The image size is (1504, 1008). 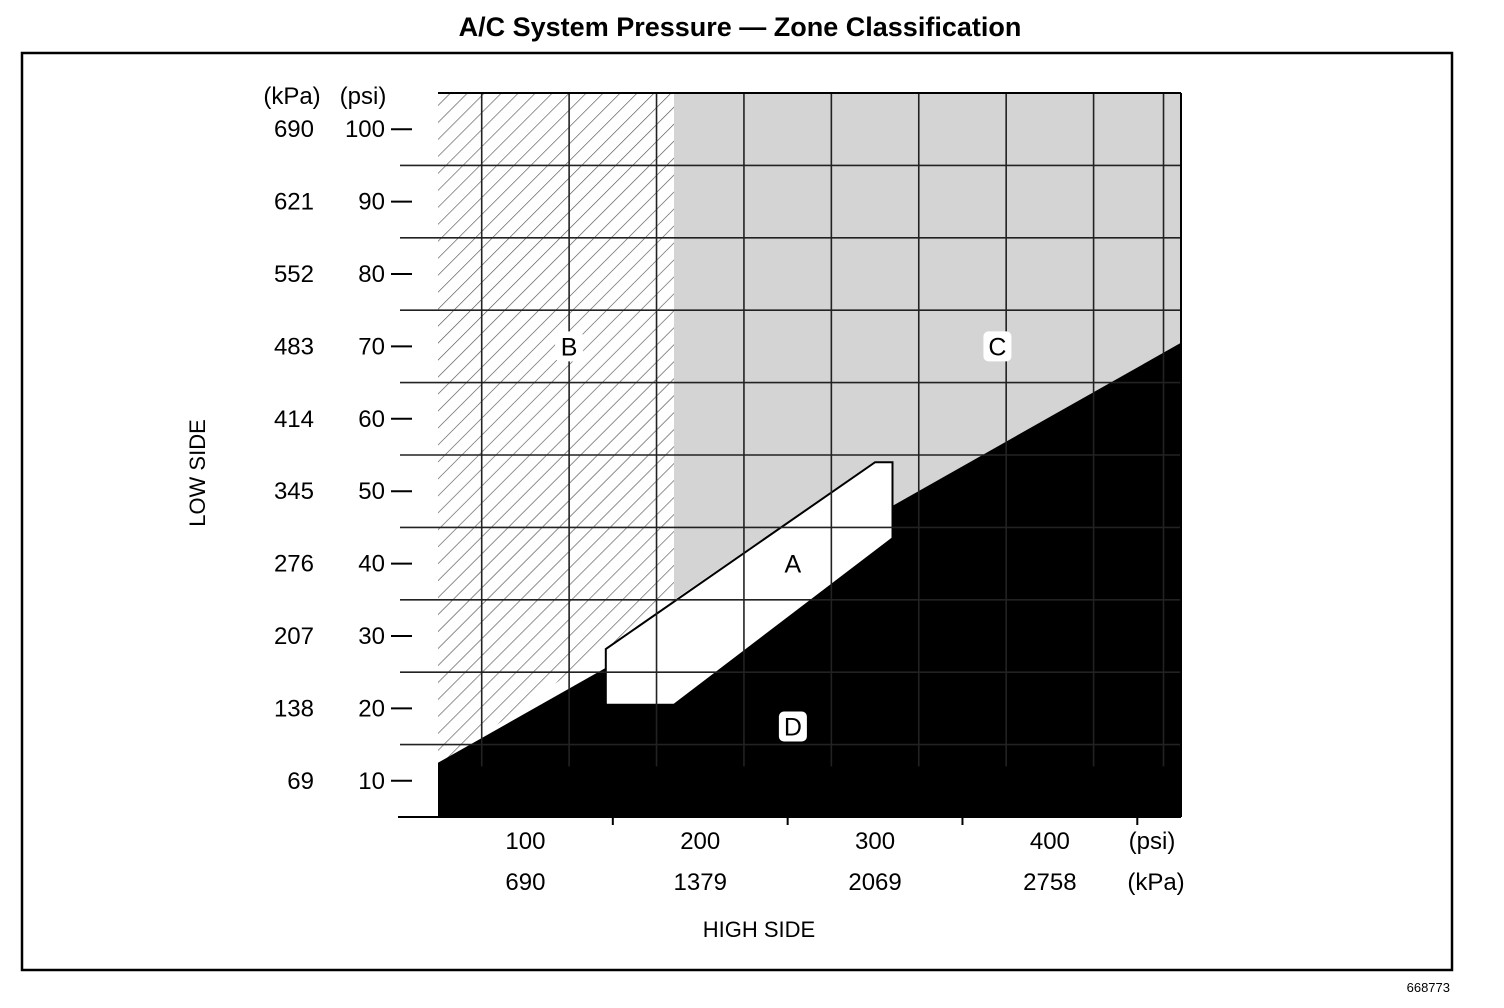 I want to click on y-tick-label-kpa: 690, so click(x=294, y=129).